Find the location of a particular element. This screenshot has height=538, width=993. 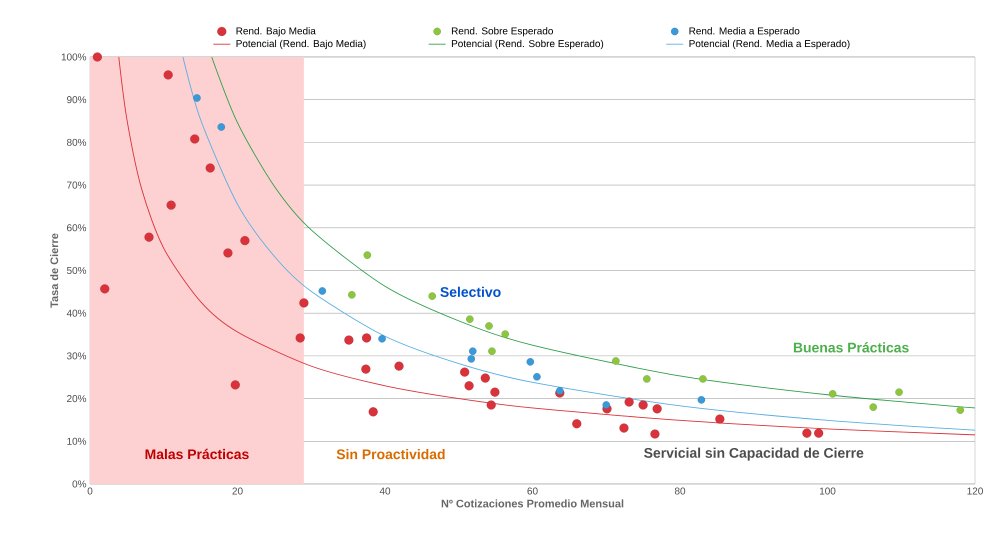

annotation: Selectivo is located at coordinates (470, 291).